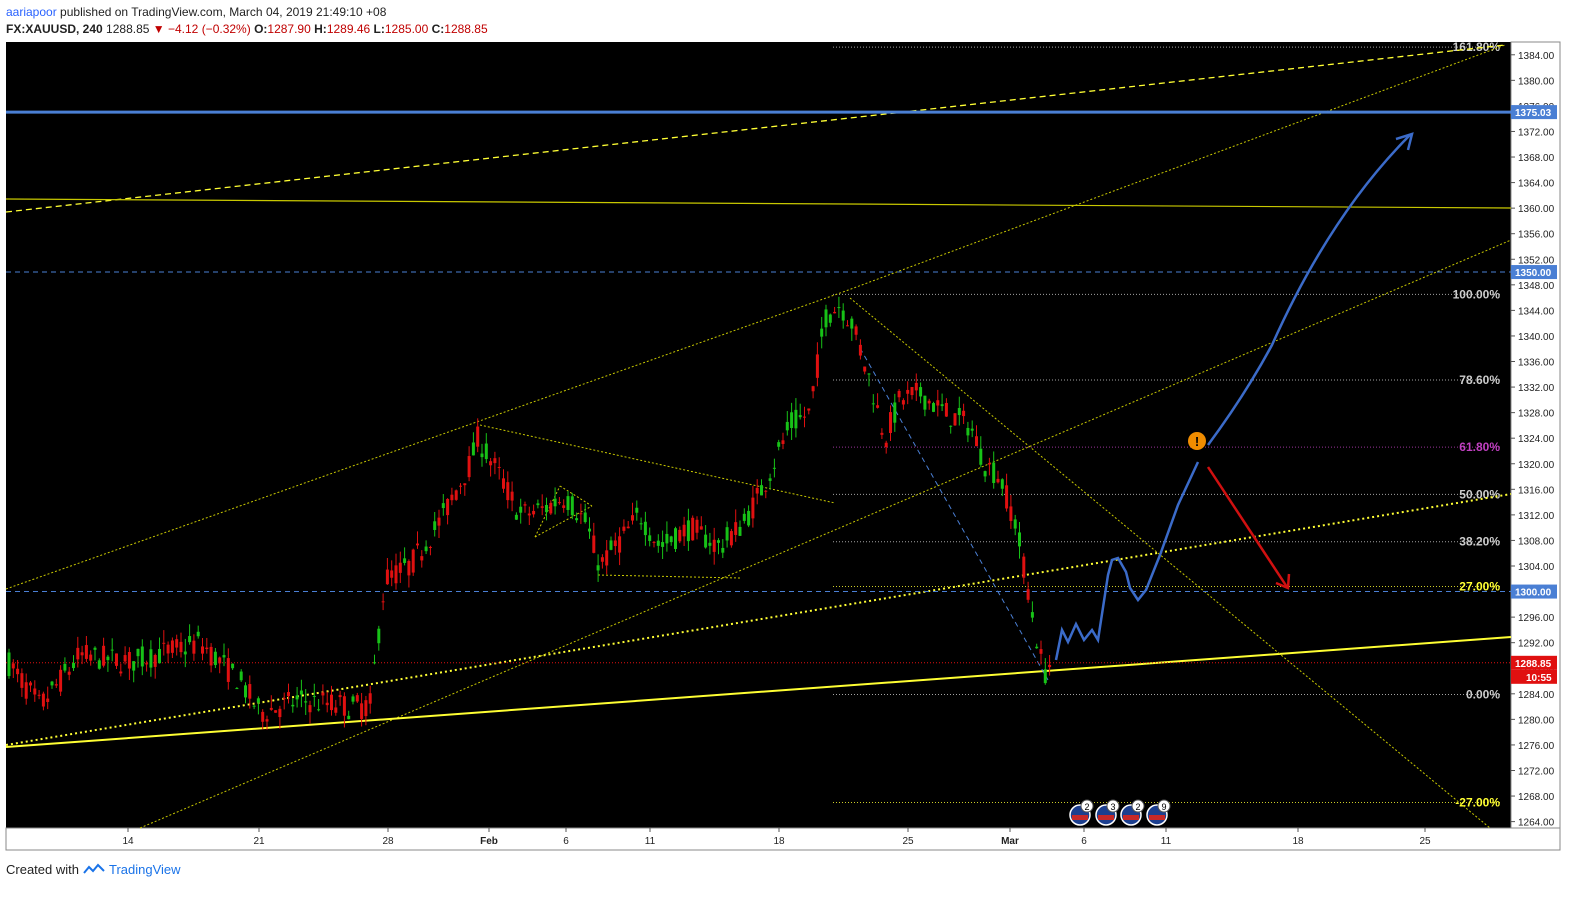 The width and height of the screenshot is (1585, 898). Describe the element at coordinates (1308, 290) in the screenshot. I see `projection-path-blue-upper` at that location.